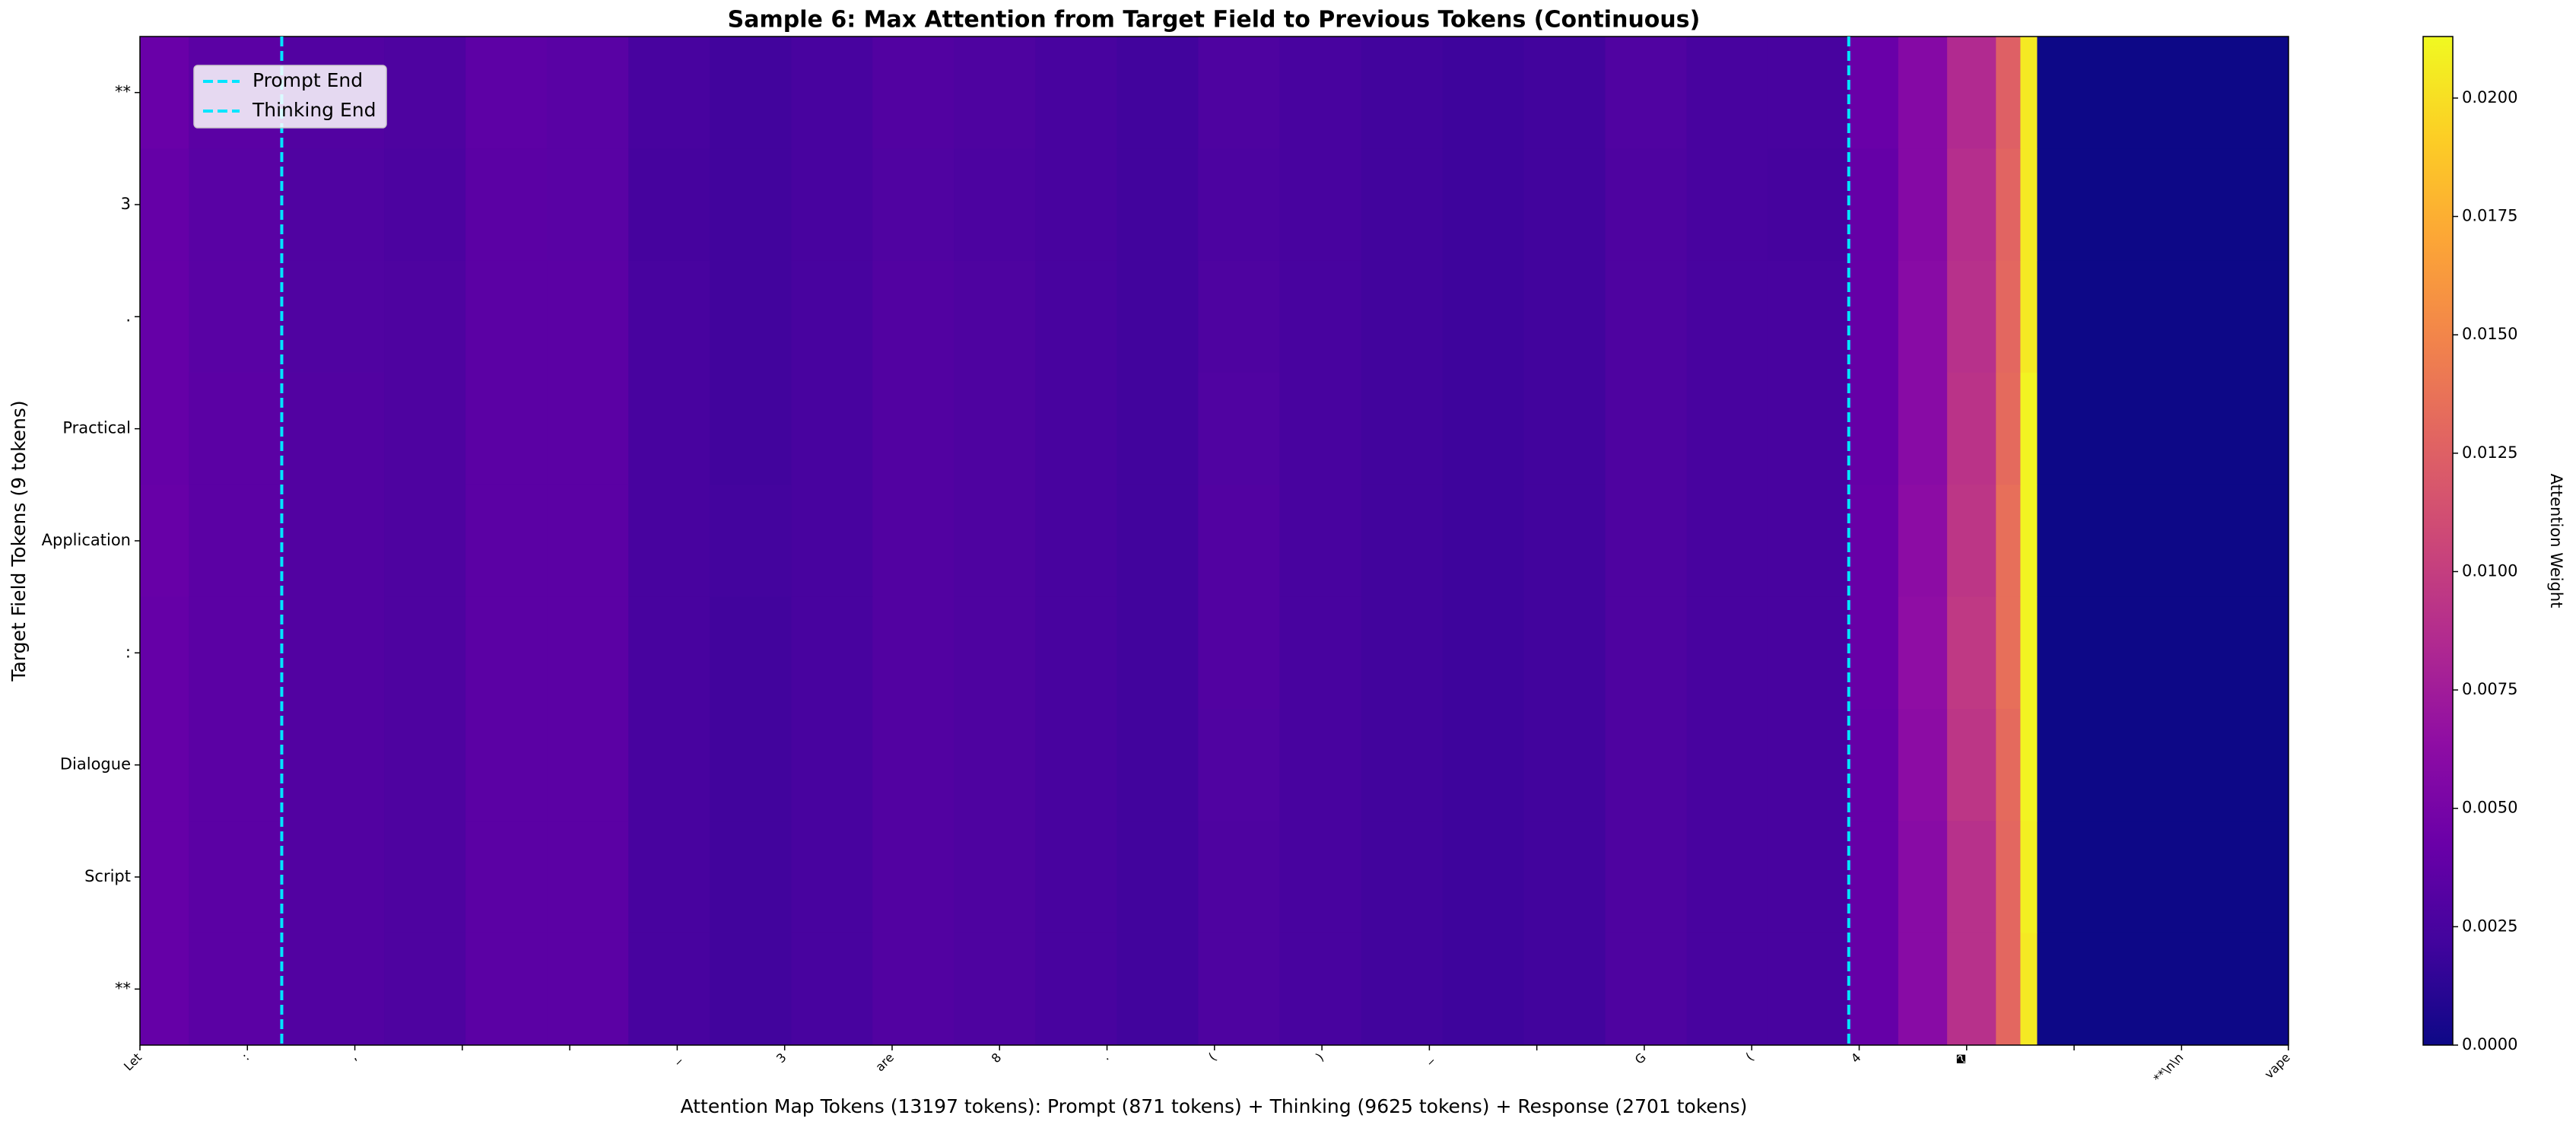  What do you see at coordinates (997, 1058) in the screenshot?
I see `x-tick-label: 8` at bounding box center [997, 1058].